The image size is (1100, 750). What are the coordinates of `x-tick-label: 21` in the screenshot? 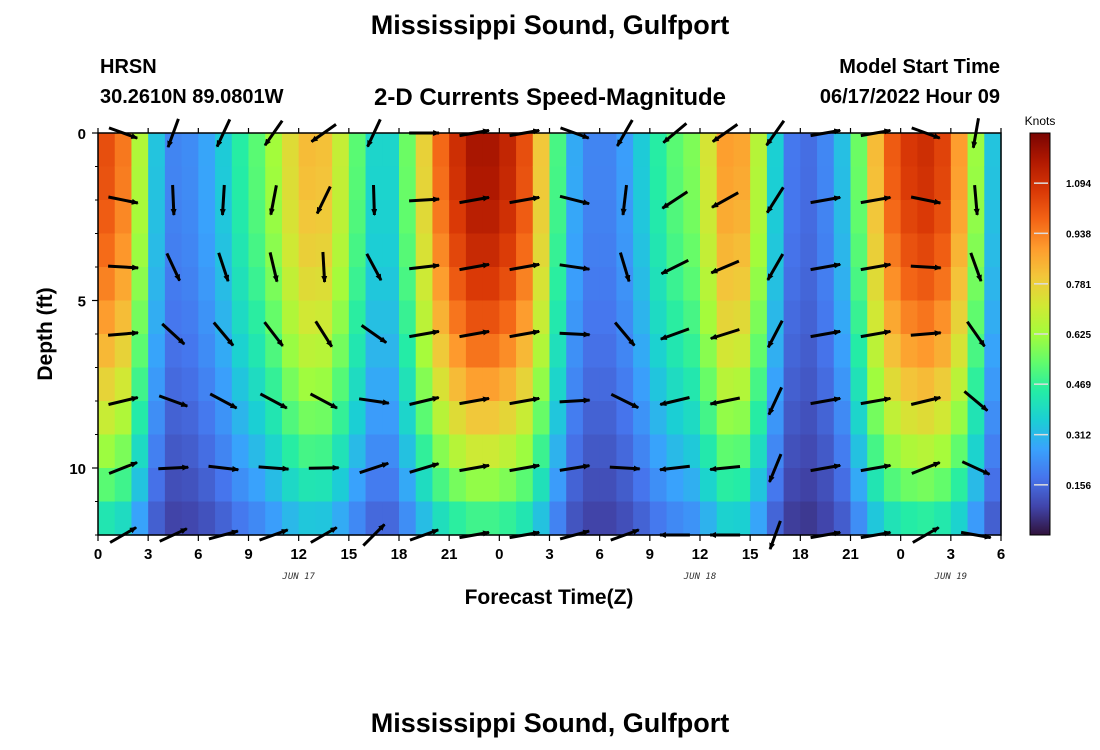 It's located at (850, 554).